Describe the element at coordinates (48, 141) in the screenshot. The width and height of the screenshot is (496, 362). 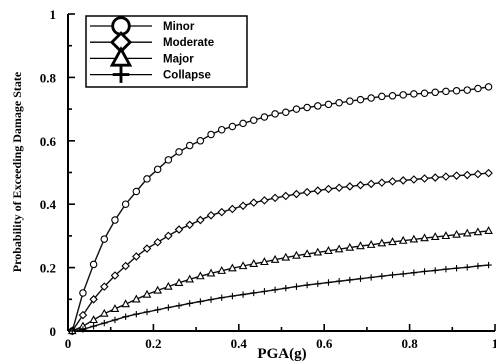
I see `y-tick-label: 0.6` at that location.